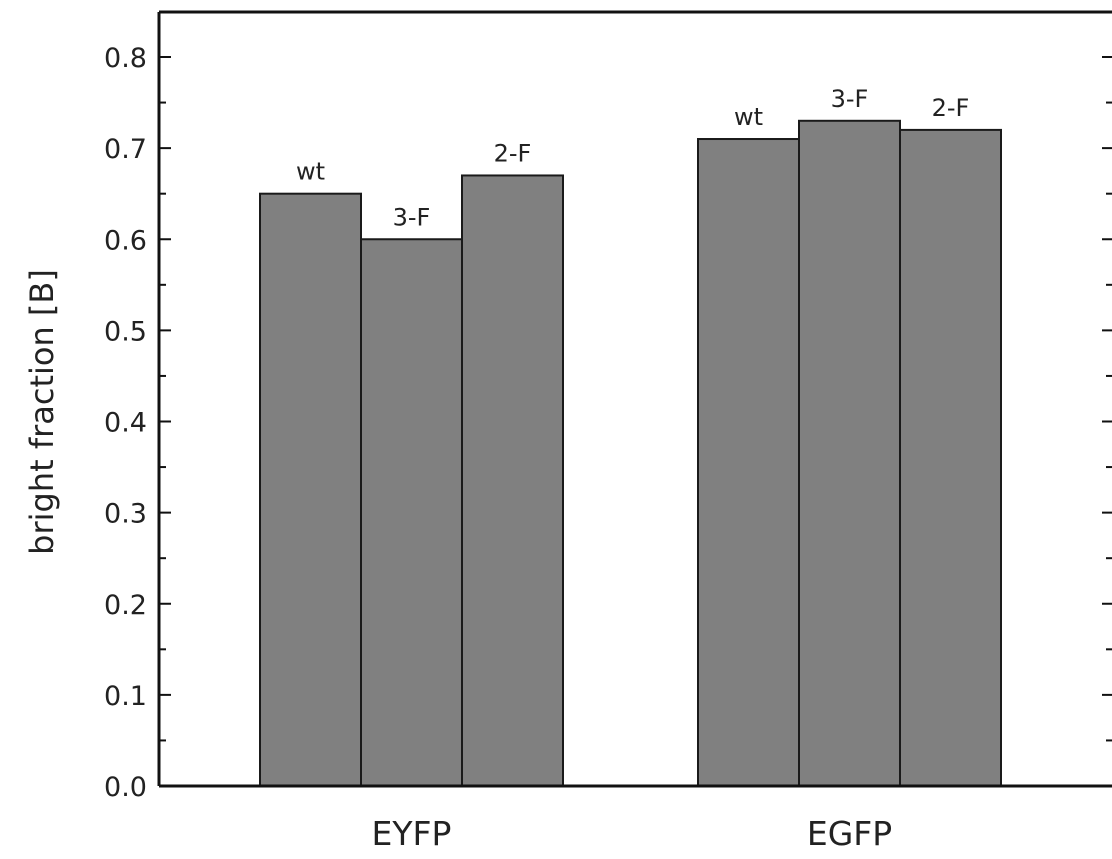  Describe the element at coordinates (125, 696) in the screenshot. I see `y-tick-label: 0.1` at that location.